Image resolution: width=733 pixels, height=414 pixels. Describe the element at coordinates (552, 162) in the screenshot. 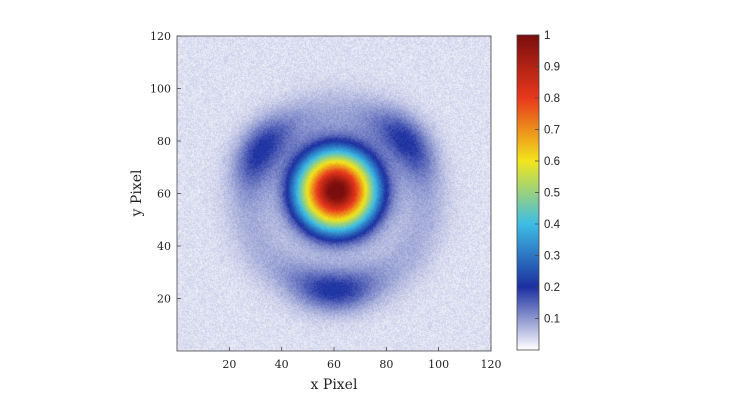

I see `colorbar-tick-label: 0.6` at that location.